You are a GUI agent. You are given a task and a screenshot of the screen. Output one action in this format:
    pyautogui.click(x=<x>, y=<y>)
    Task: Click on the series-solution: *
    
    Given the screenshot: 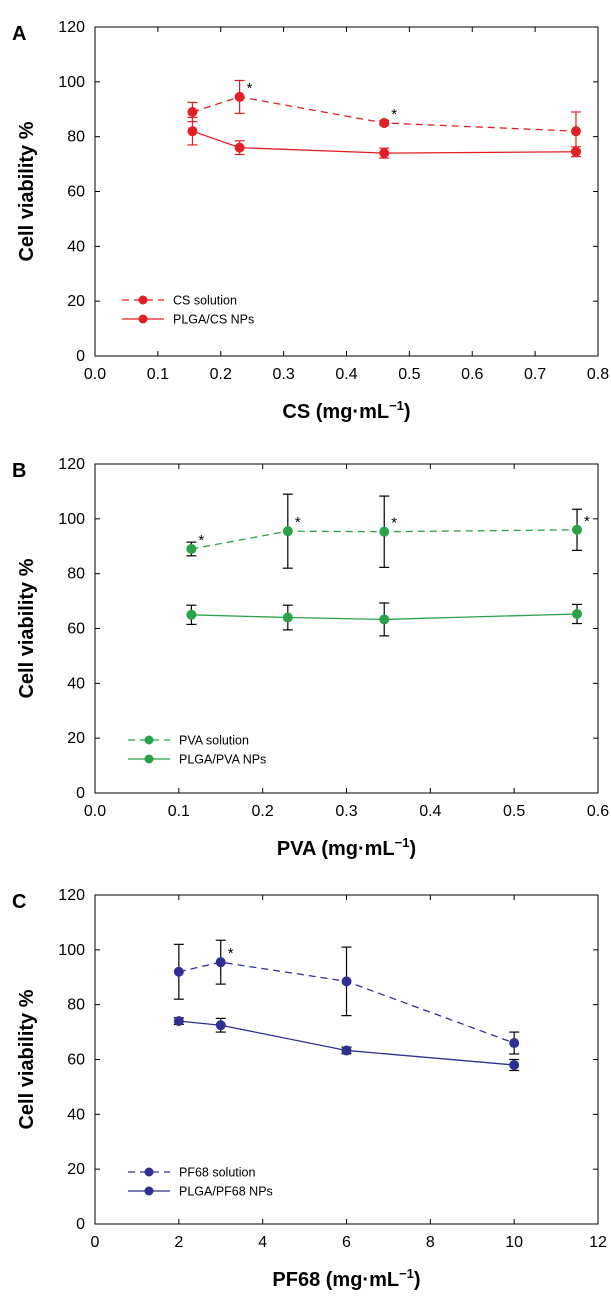 What is the action you would take?
    pyautogui.click(x=346, y=997)
    